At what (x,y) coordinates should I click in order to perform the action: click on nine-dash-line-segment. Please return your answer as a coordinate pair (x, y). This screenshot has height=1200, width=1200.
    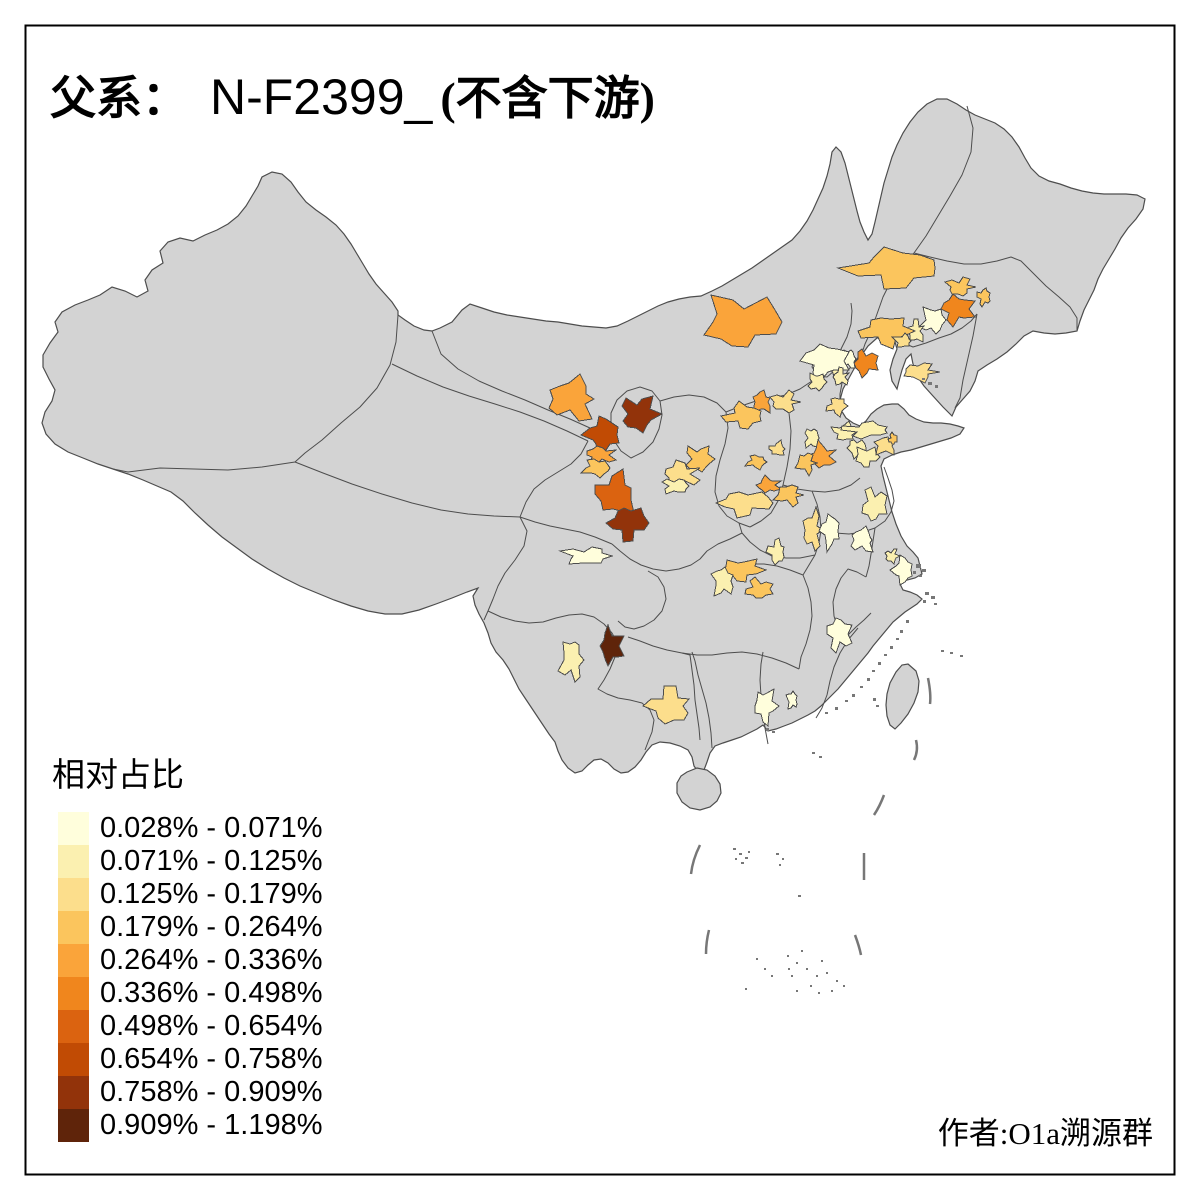
    Looking at the image, I should click on (915, 750).